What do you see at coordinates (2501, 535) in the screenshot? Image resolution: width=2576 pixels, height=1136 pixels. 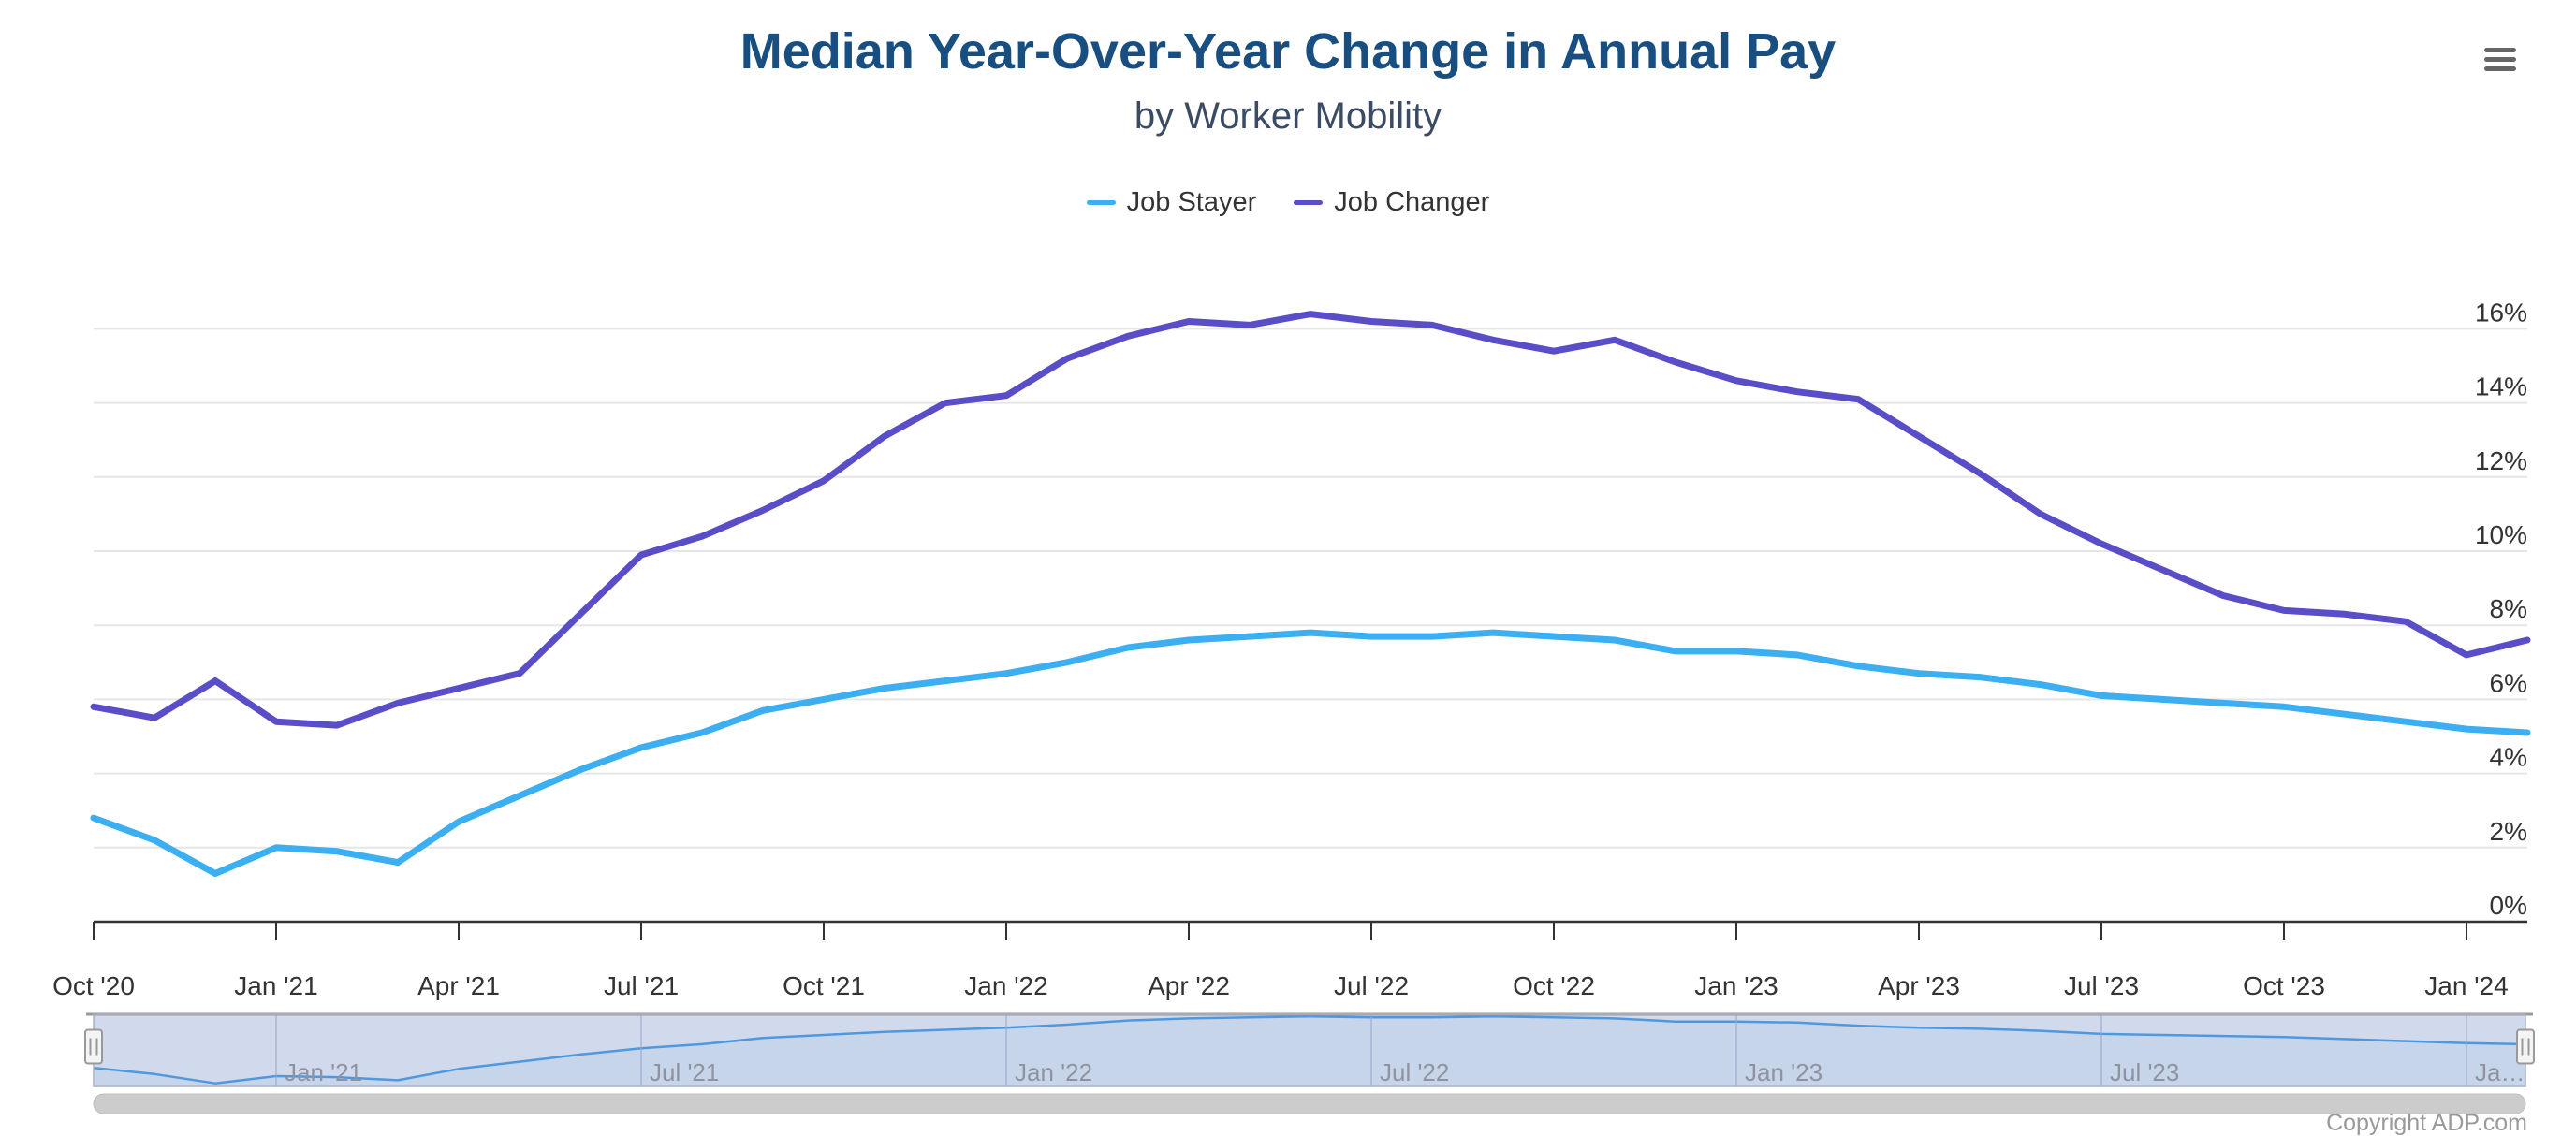 I see `y-axis-label: 10%` at bounding box center [2501, 535].